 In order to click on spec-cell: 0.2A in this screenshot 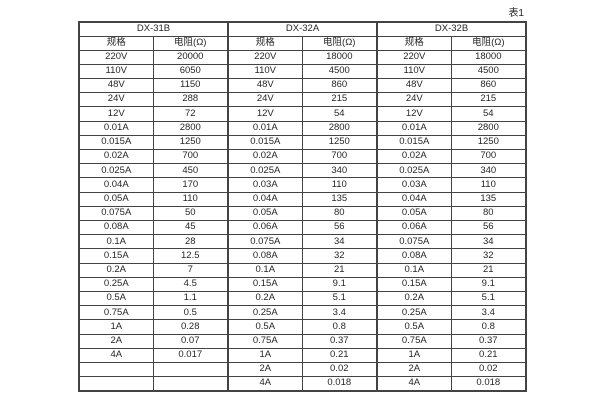, I will do `click(265, 298)`.